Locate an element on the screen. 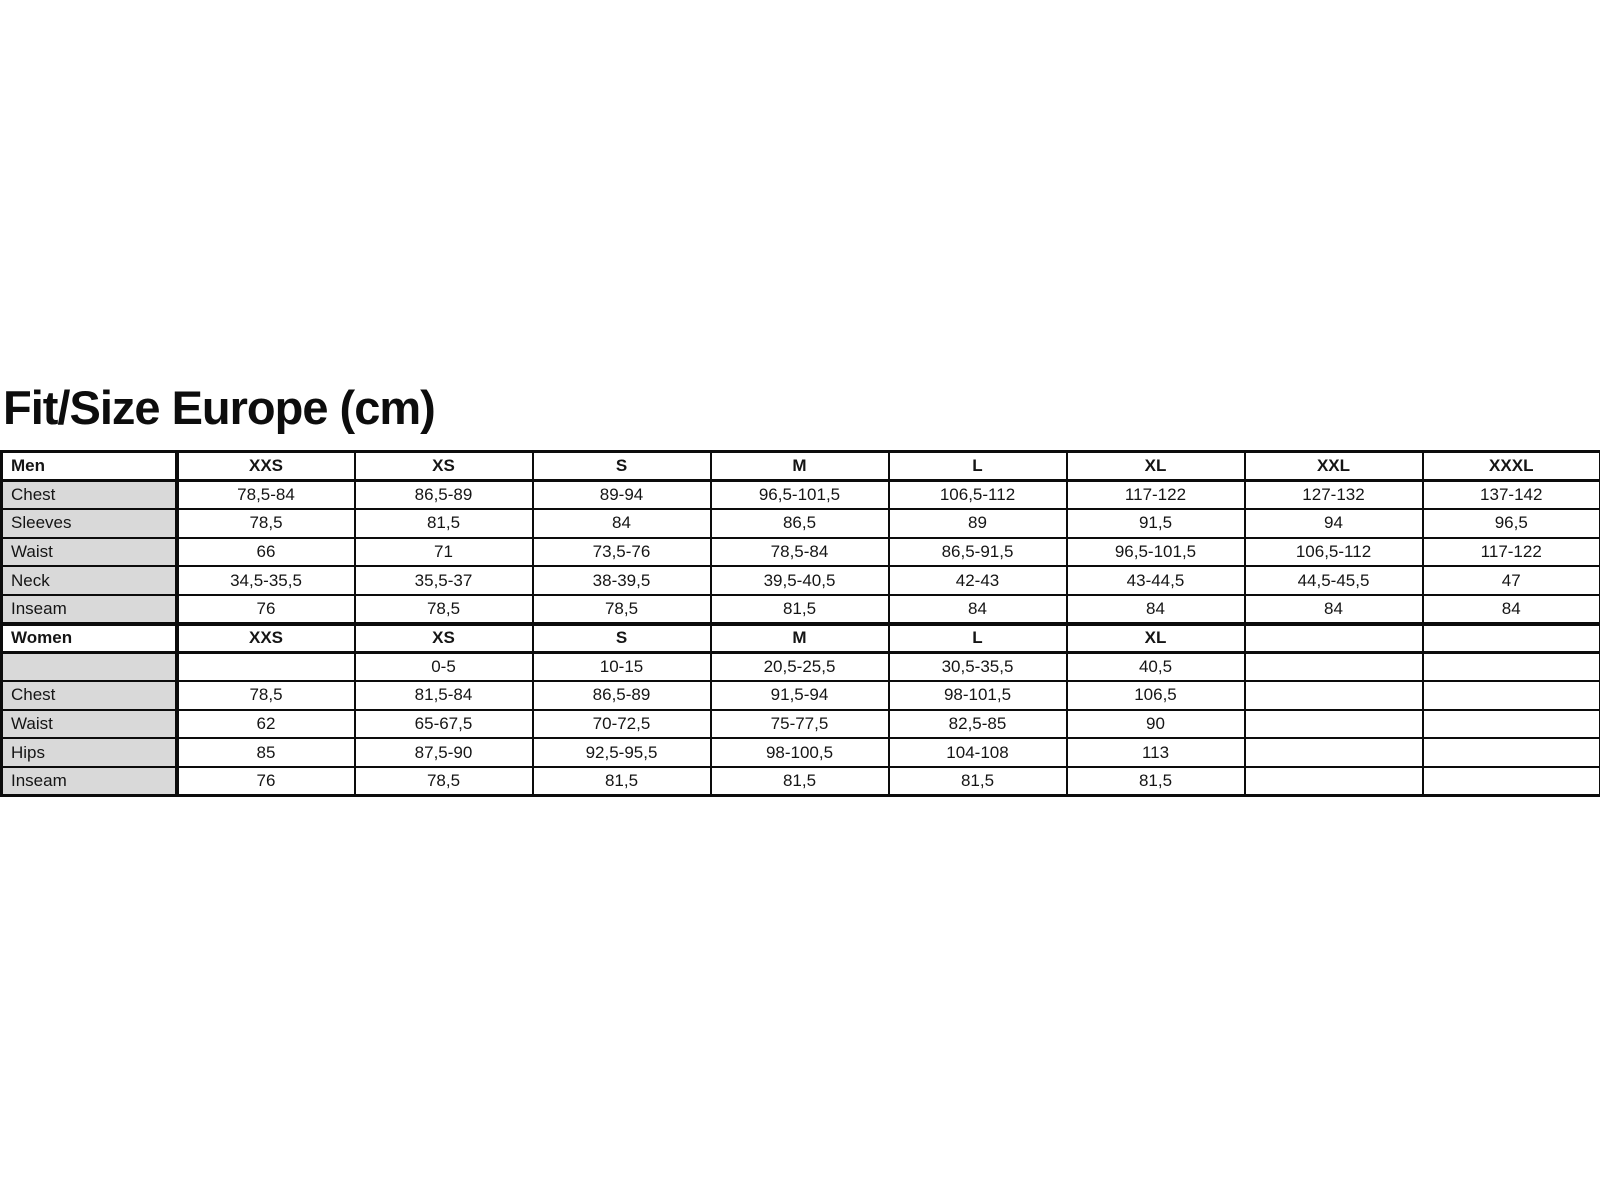  size-header-cell: XXXL is located at coordinates (1510, 466).